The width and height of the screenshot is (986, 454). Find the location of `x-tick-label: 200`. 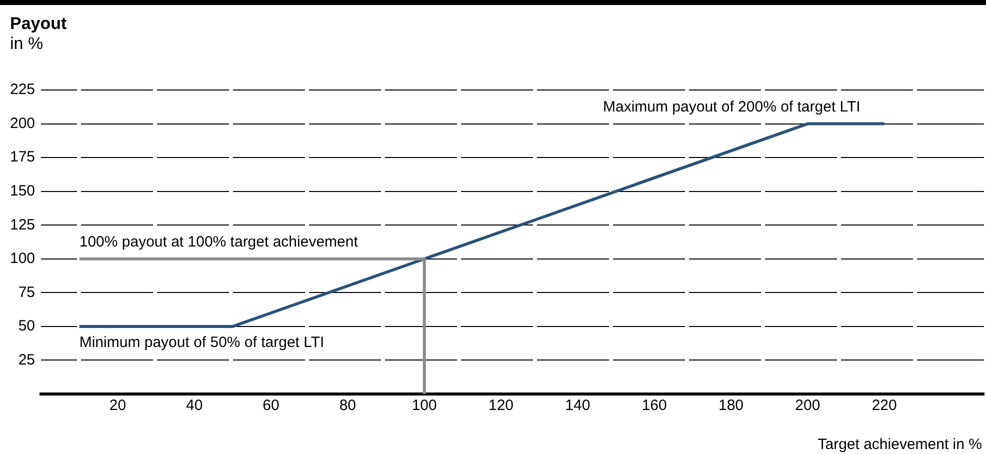

x-tick-label: 200 is located at coordinates (807, 405).